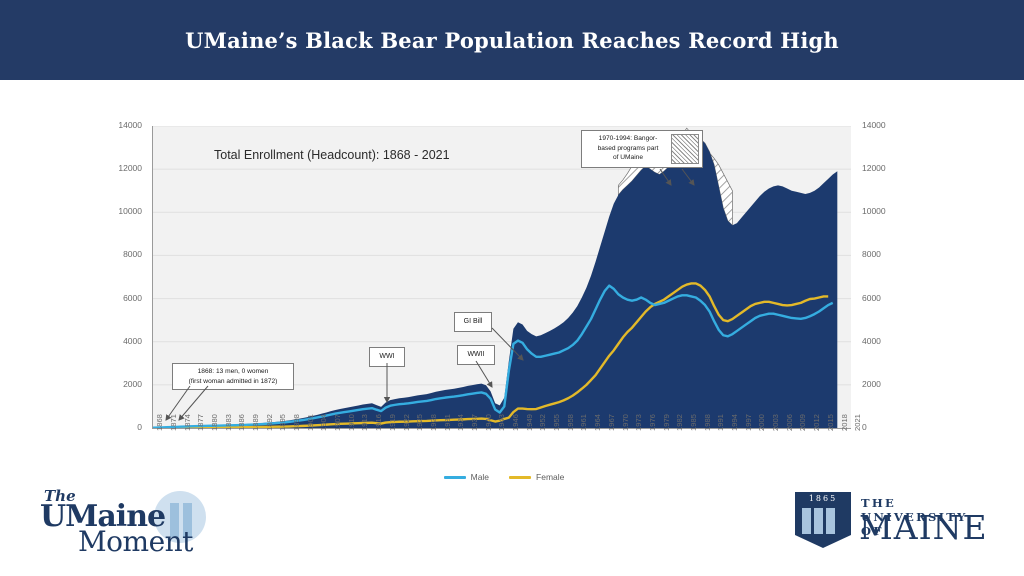 Image resolution: width=1024 pixels, height=576 pixels. Describe the element at coordinates (666, 422) in the screenshot. I see `x-axis-tick: 1979` at that location.